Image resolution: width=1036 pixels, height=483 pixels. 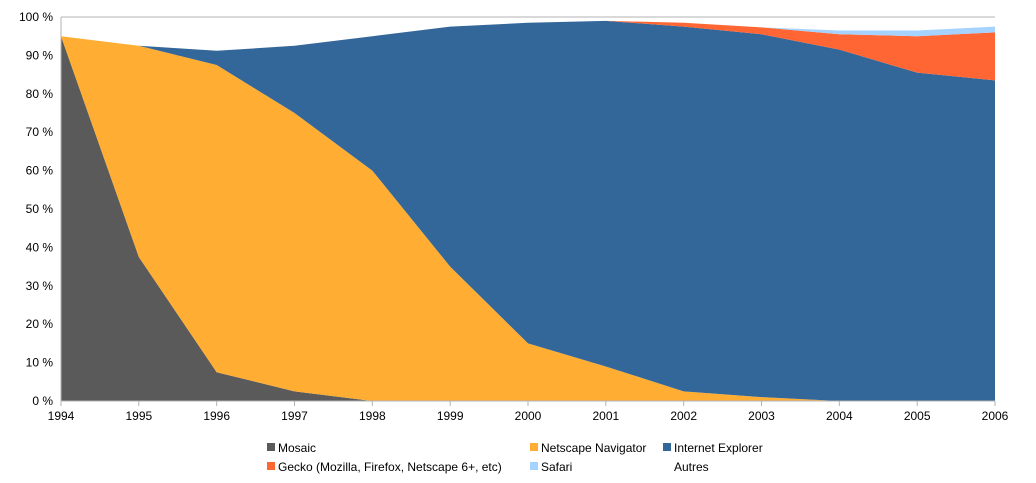 What do you see at coordinates (372, 416) in the screenshot?
I see `x-tick-label-4: 1998` at bounding box center [372, 416].